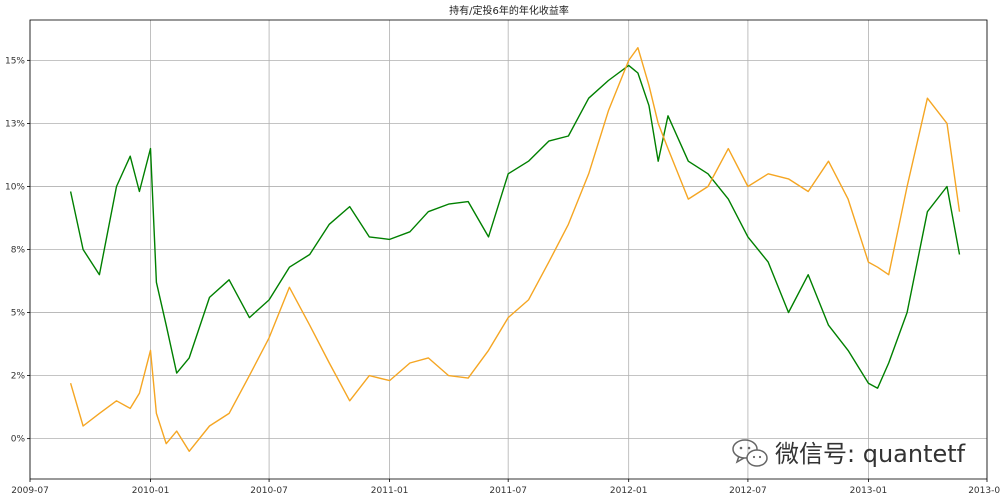  What do you see at coordinates (151, 491) in the screenshot?
I see `x-tick-label: 2010-01` at bounding box center [151, 491].